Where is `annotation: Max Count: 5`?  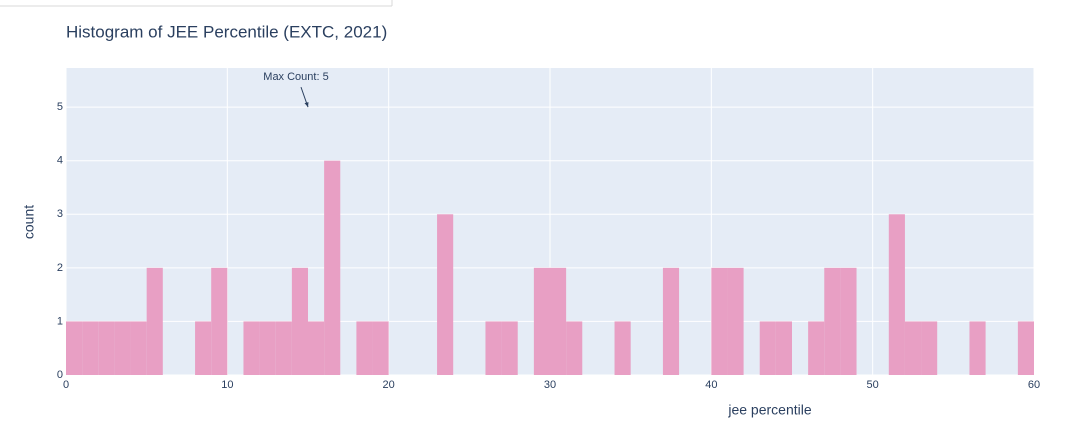 annotation: Max Count: 5 is located at coordinates (295, 77).